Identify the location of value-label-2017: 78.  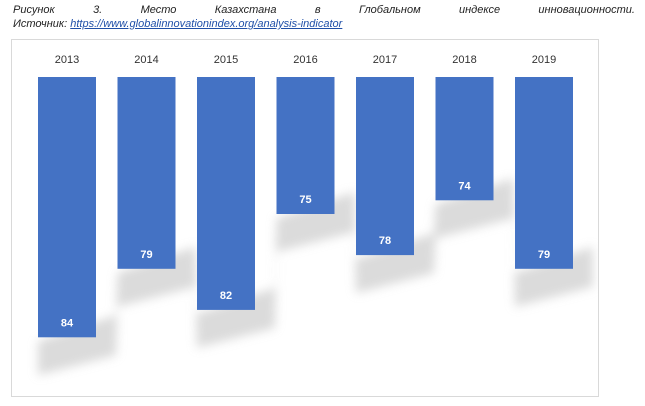
(385, 241).